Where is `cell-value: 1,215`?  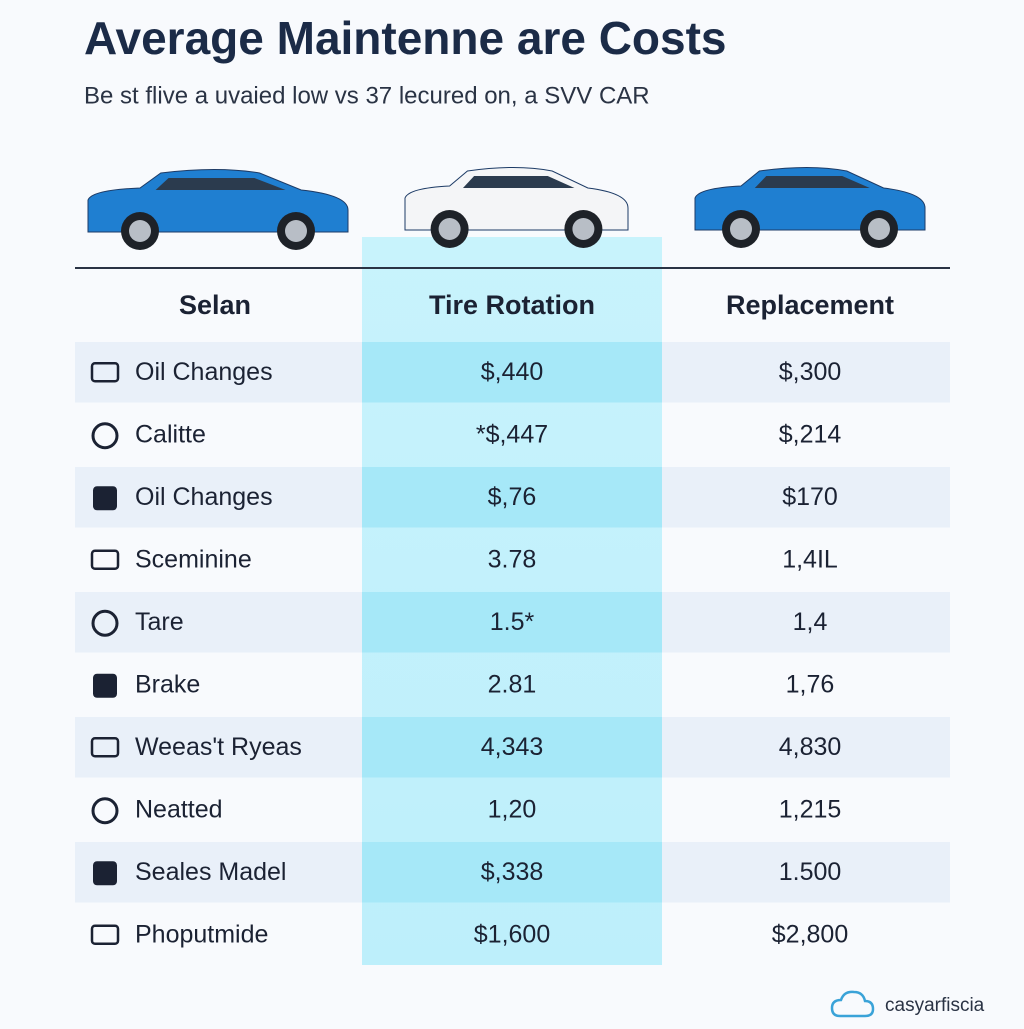
cell-value: 1,215 is located at coordinates (810, 809).